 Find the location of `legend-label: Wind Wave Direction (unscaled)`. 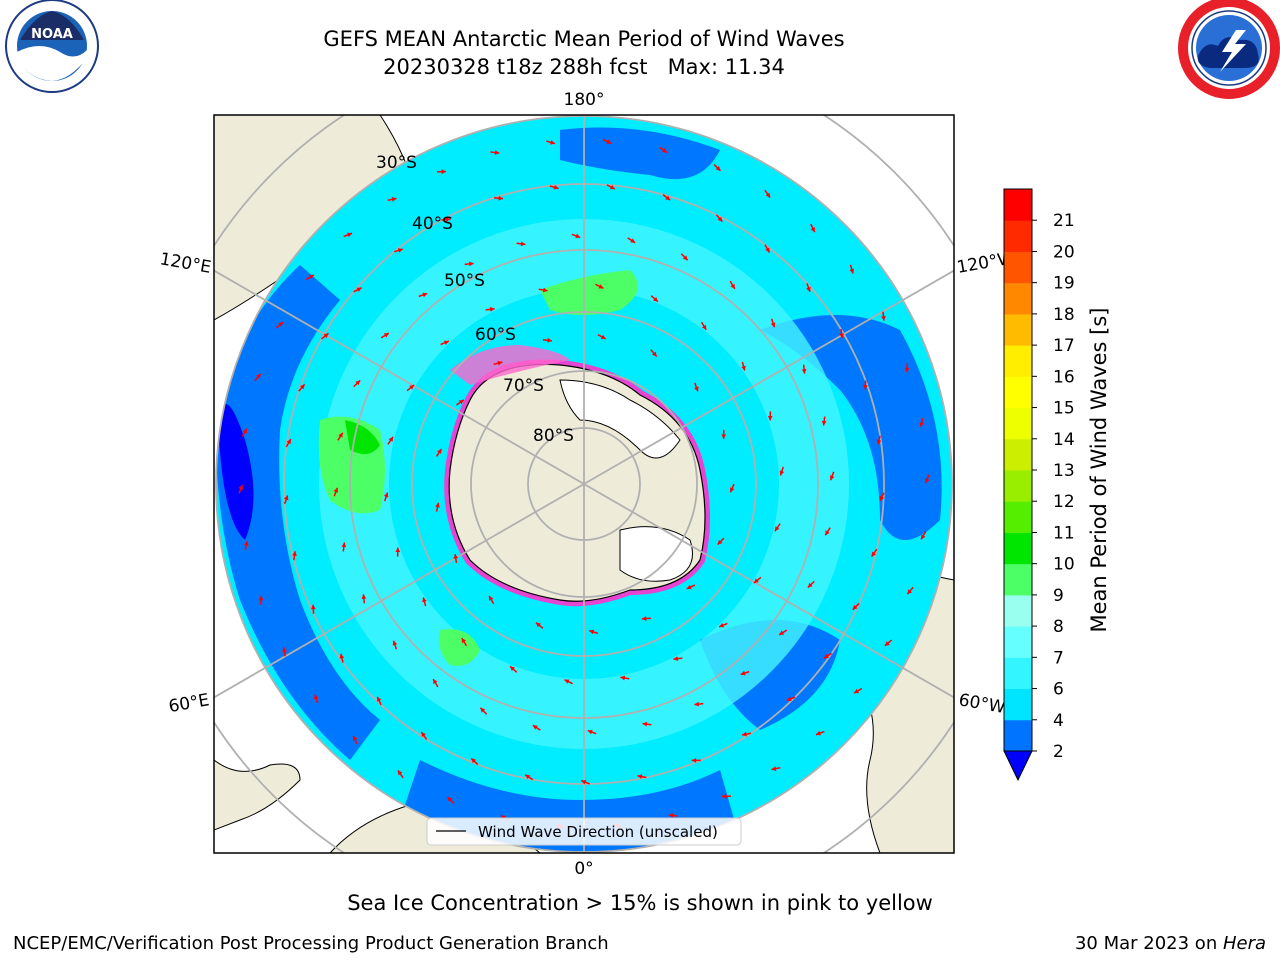

legend-label: Wind Wave Direction (unscaled) is located at coordinates (598, 832).